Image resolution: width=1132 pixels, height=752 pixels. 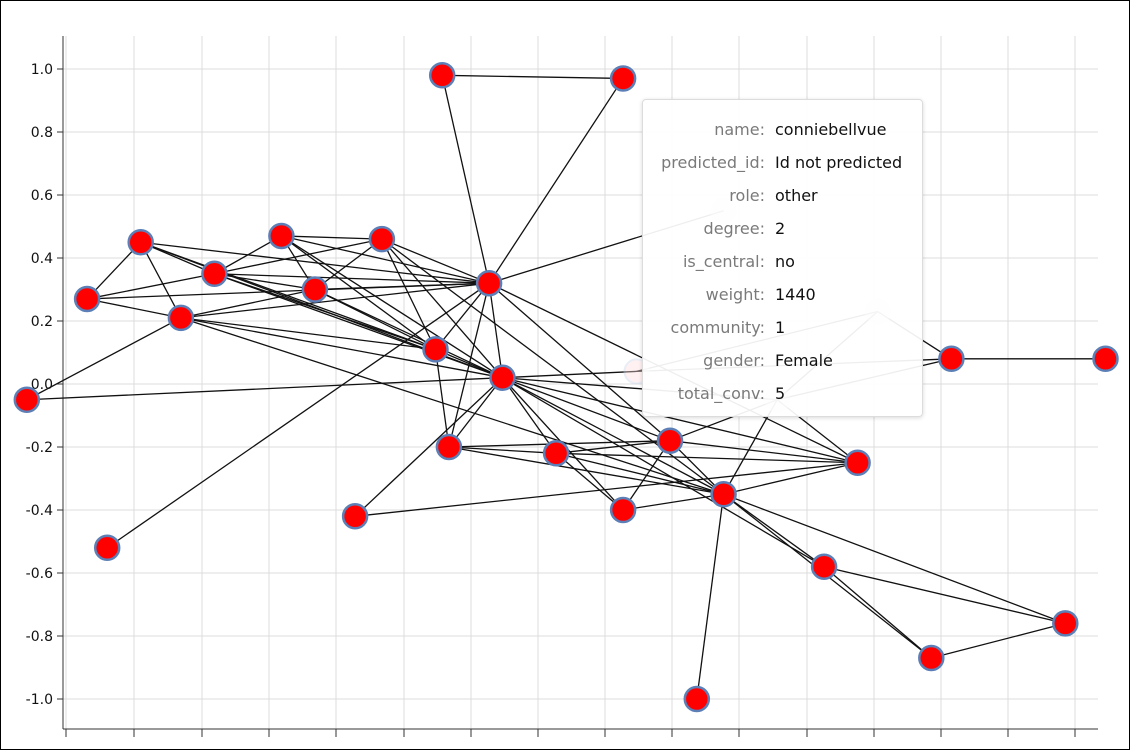 What do you see at coordinates (39, 511) in the screenshot?
I see `y-tick-label: -0.4` at bounding box center [39, 511].